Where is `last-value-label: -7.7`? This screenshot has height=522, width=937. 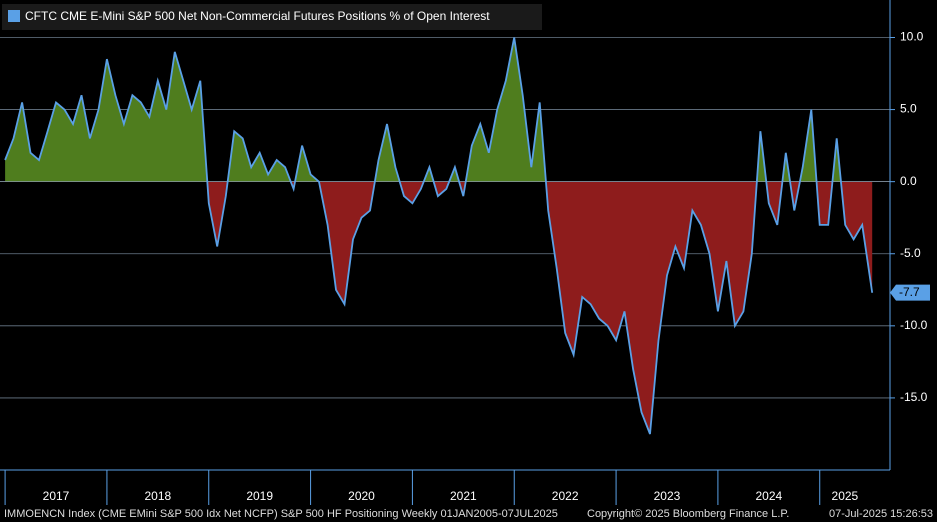
last-value-label: -7.7 is located at coordinates (909, 292).